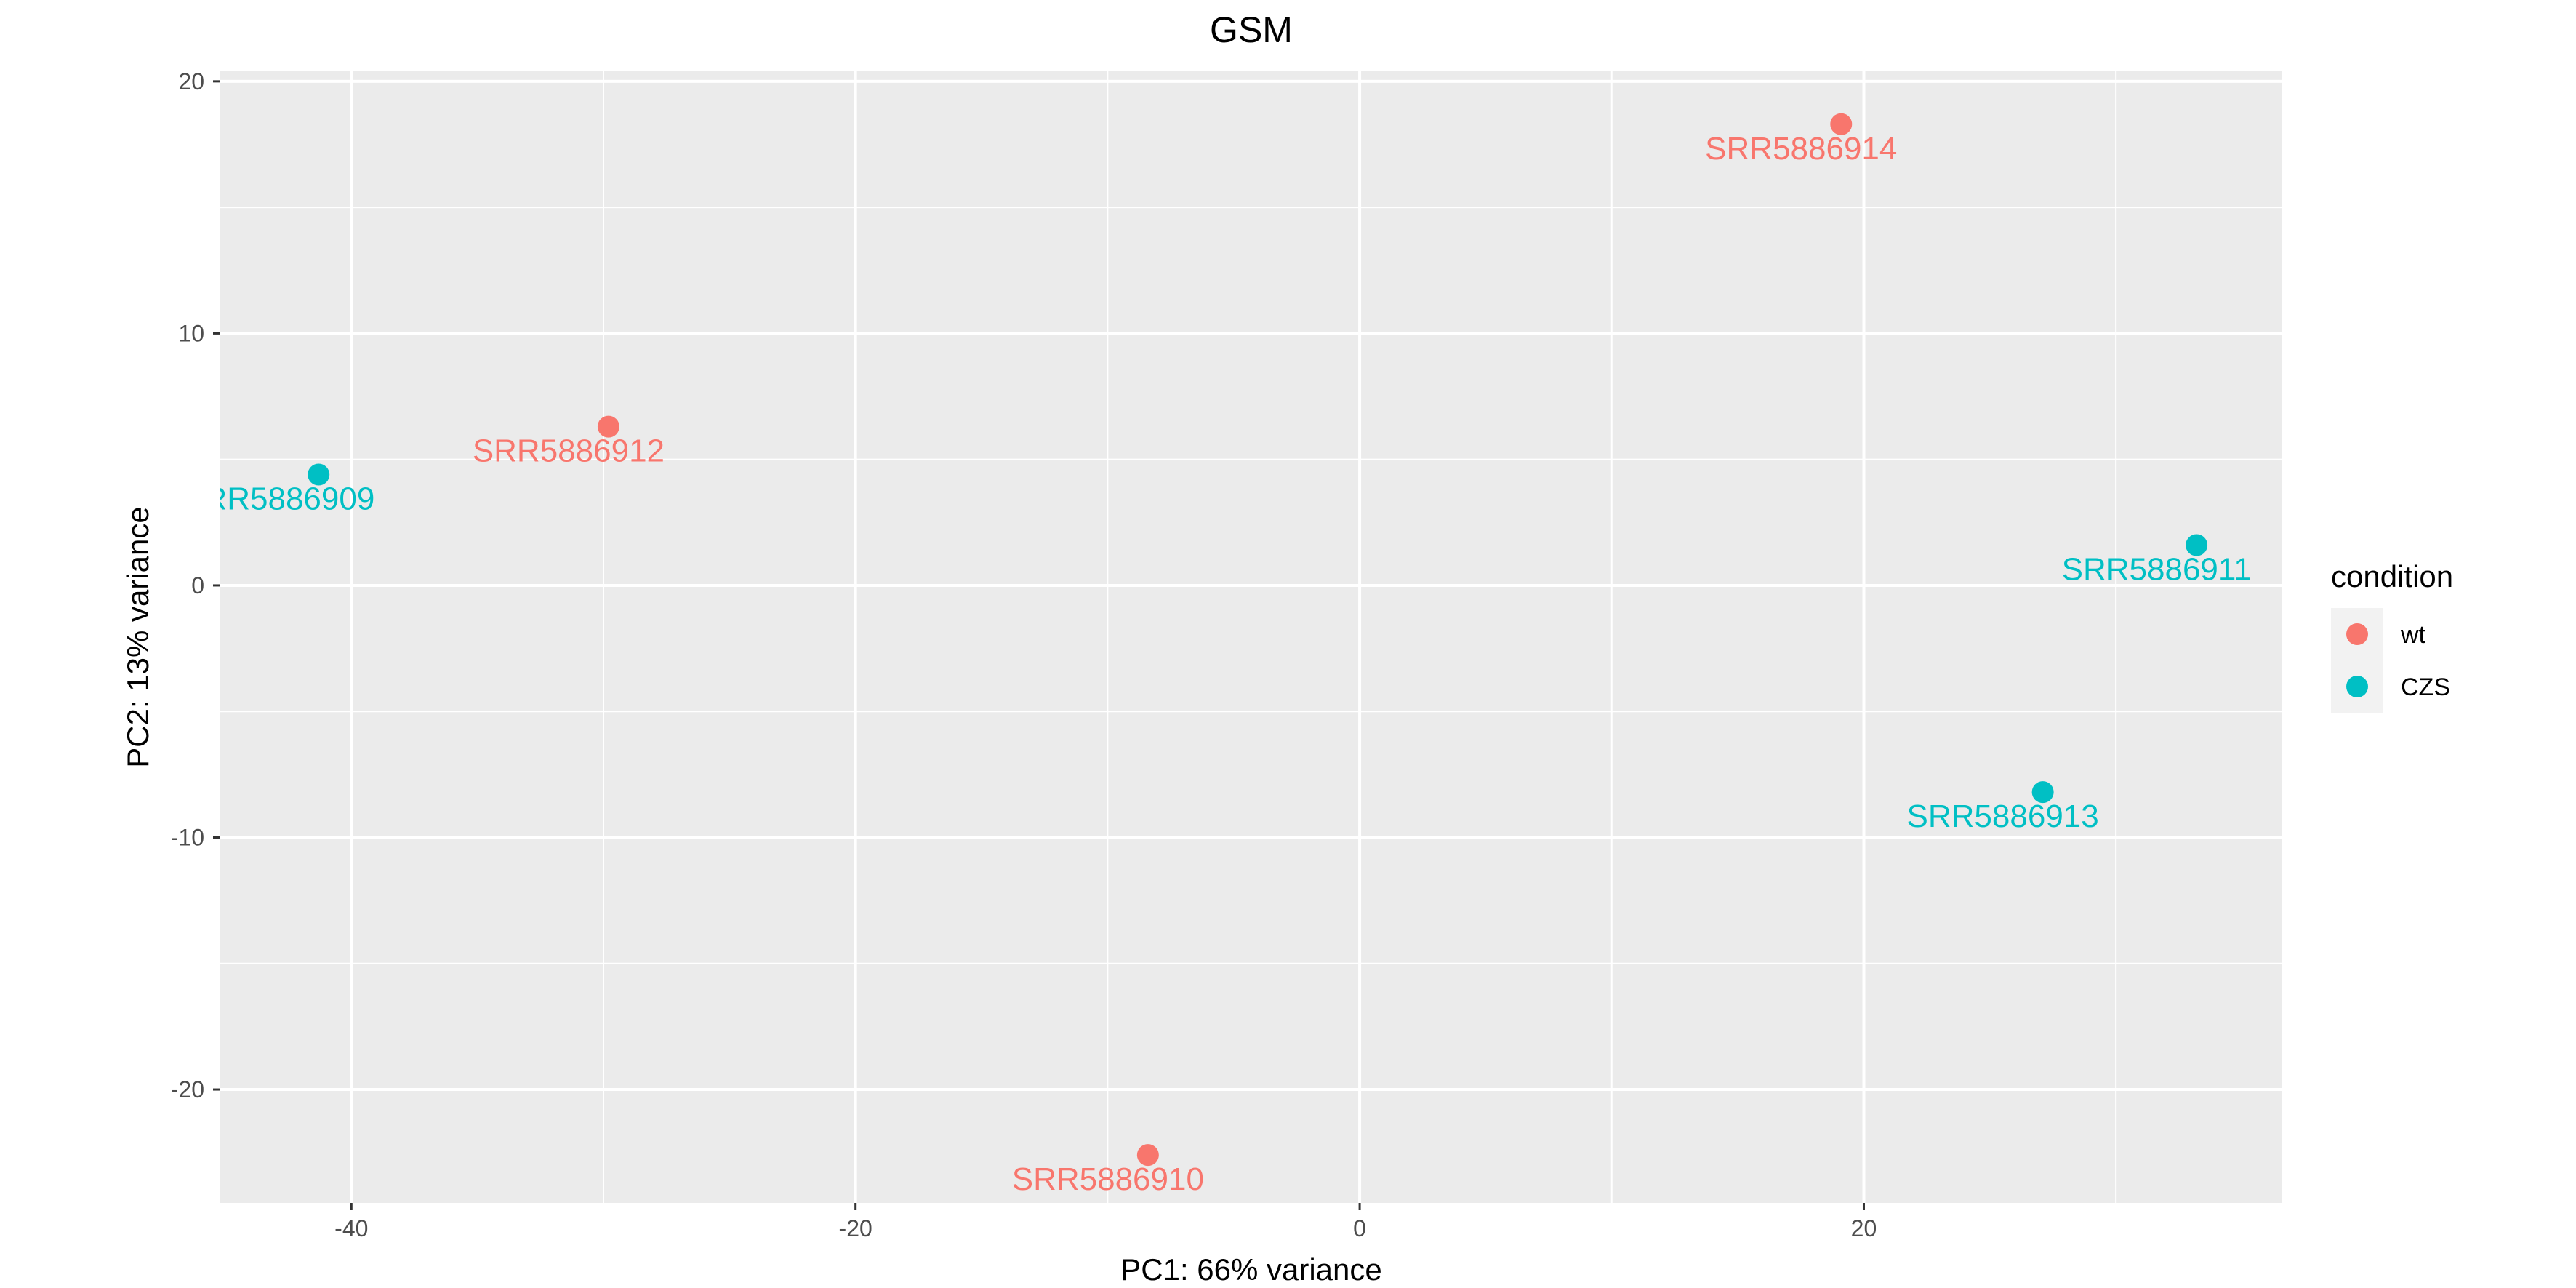 This screenshot has height=1288, width=2576. What do you see at coordinates (278, 498) in the screenshot?
I see `point-label: SRR5886909` at bounding box center [278, 498].